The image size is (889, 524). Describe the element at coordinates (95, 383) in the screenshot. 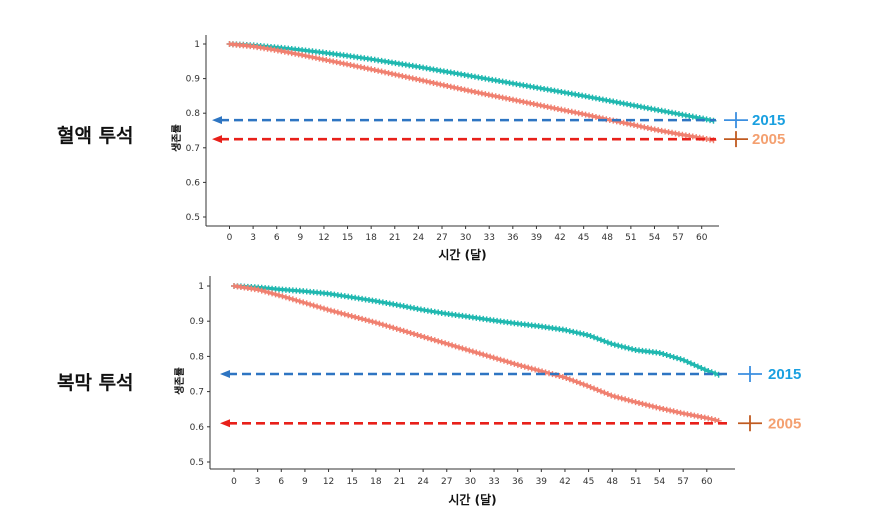

I see `panel-title: 복막 투석` at that location.